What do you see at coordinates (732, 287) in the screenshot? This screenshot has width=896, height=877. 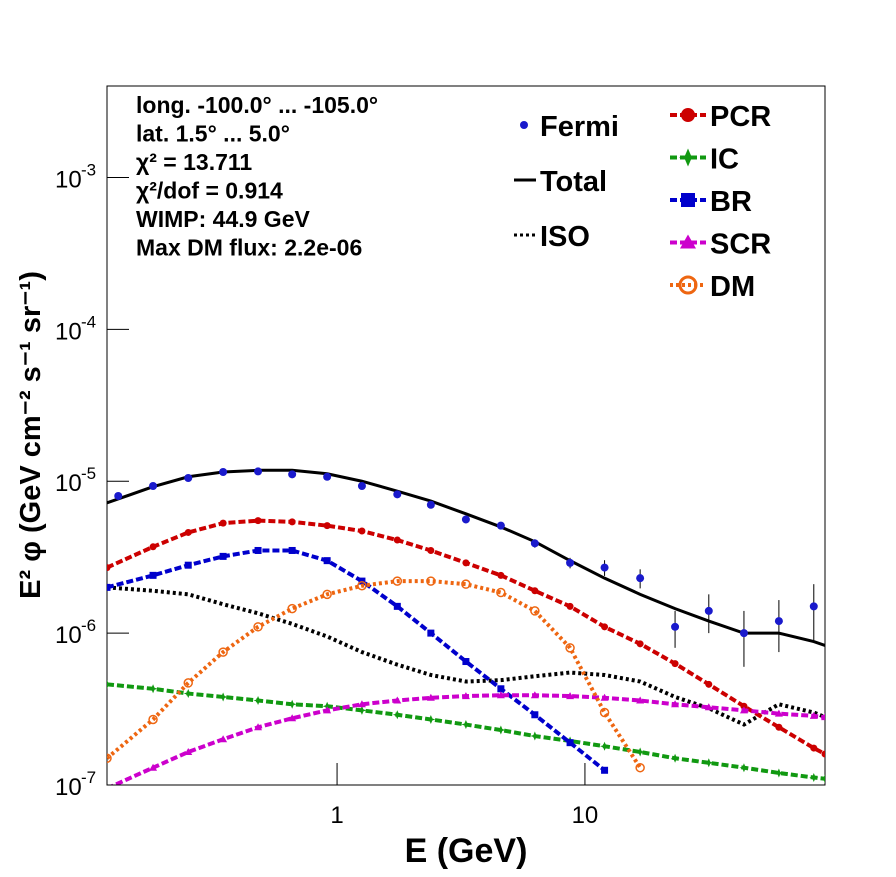 I see `legend-label: DM` at bounding box center [732, 287].